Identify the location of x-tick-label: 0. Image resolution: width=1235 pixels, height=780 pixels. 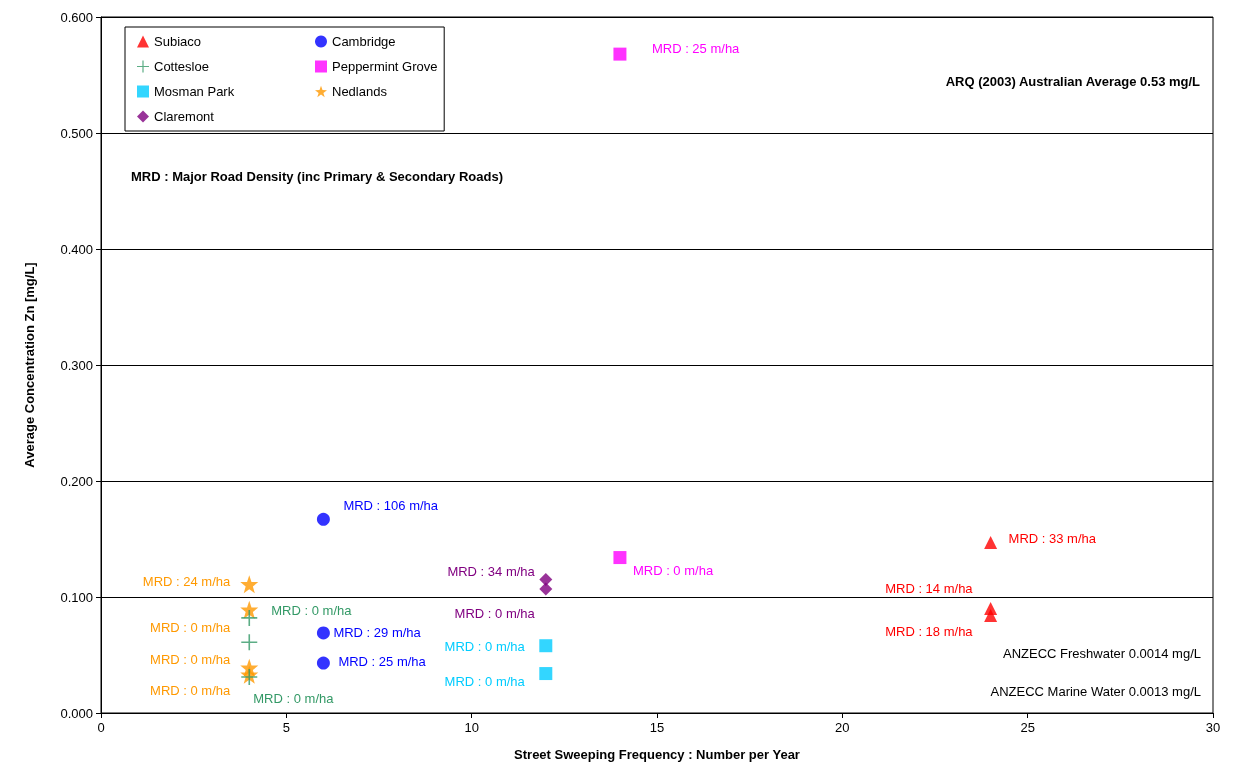
(101, 727).